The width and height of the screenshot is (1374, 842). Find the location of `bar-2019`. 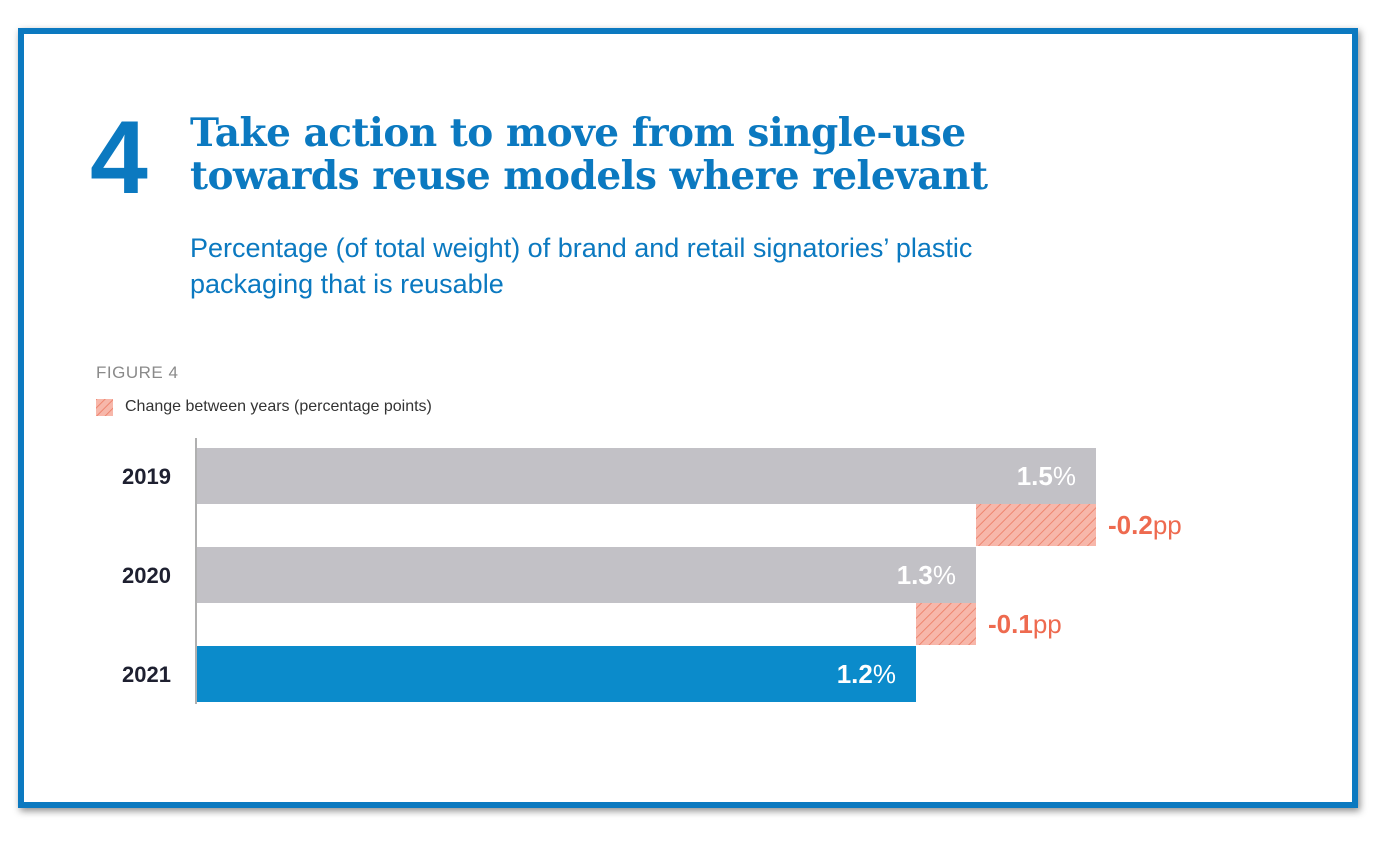

bar-2019 is located at coordinates (646, 476).